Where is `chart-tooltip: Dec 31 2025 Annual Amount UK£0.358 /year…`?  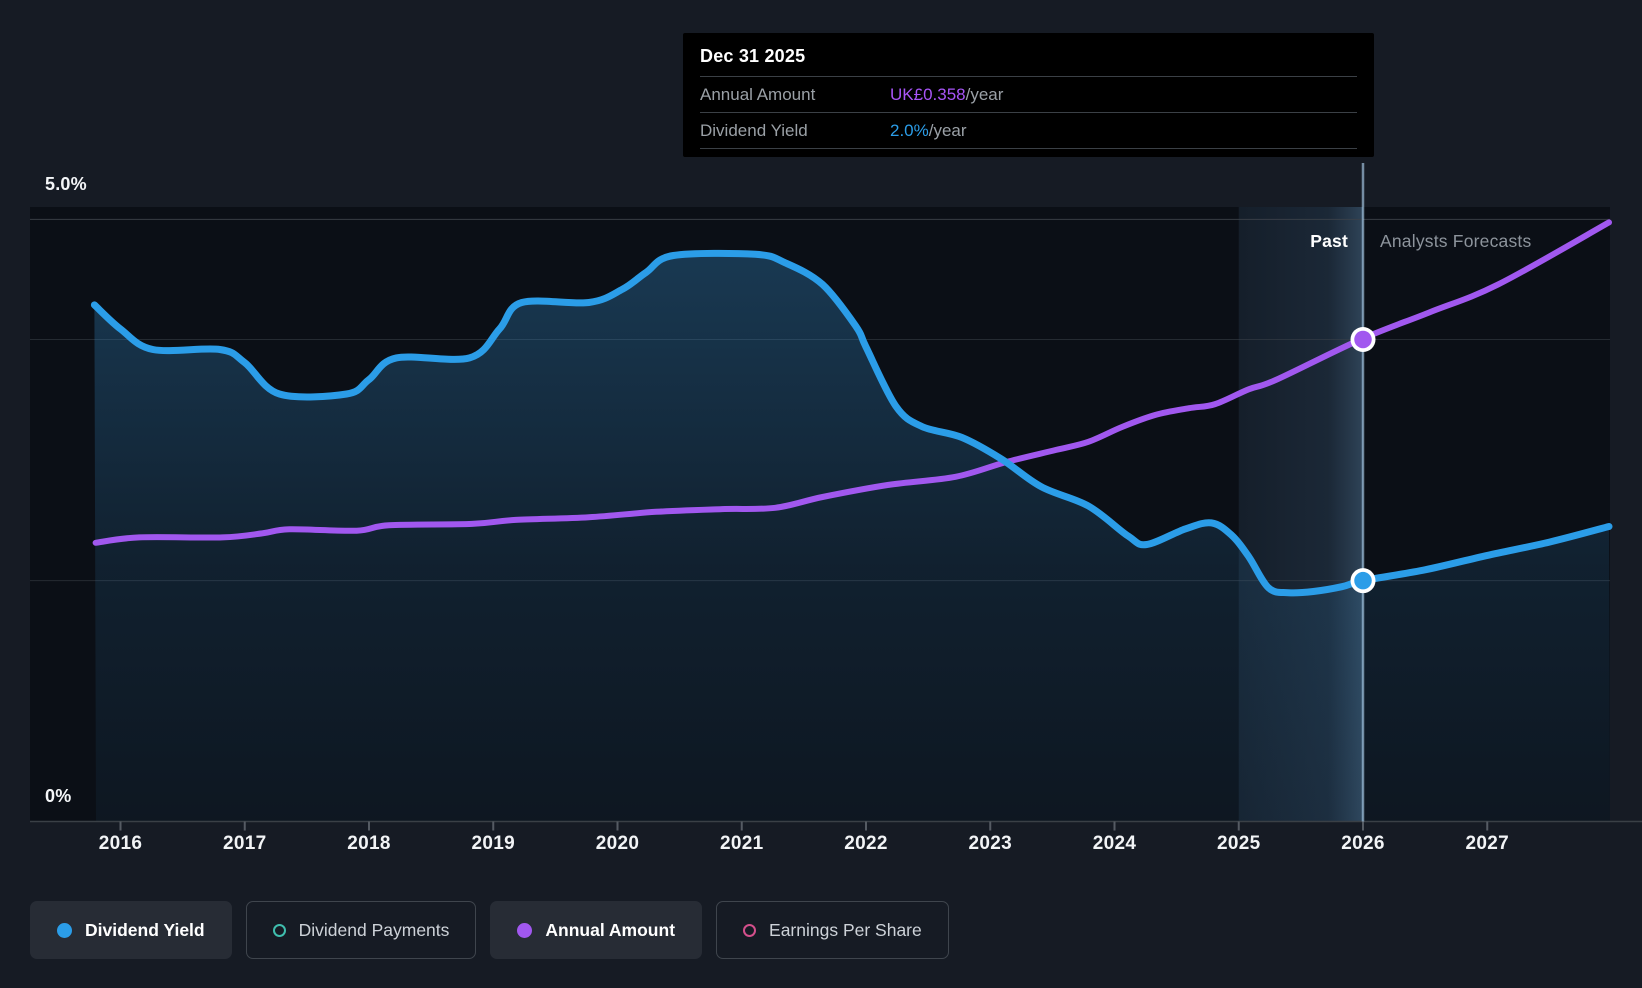 chart-tooltip: Dec 31 2025 Annual Amount UK£0.358 /year… is located at coordinates (1028, 95).